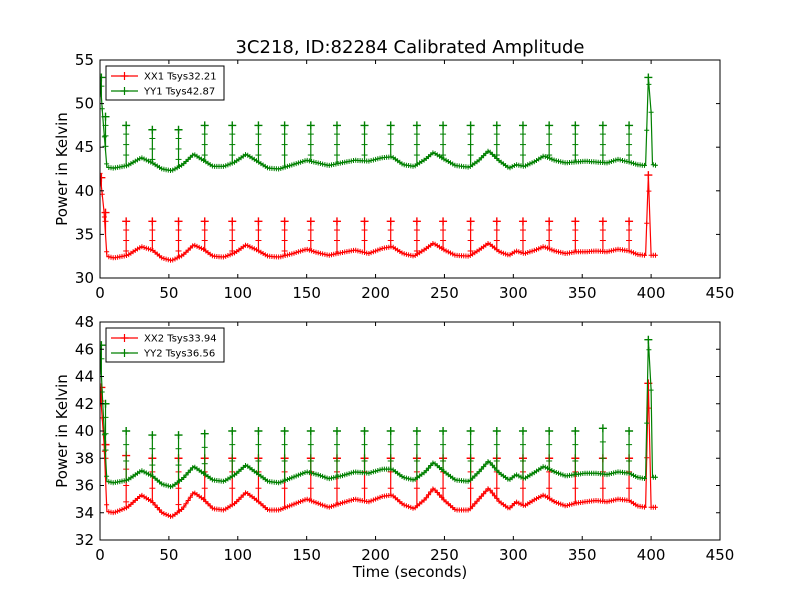 Image resolution: width=800 pixels, height=600 pixels. What do you see at coordinates (582, 555) in the screenshot?
I see `x-tick-label: 350` at bounding box center [582, 555].